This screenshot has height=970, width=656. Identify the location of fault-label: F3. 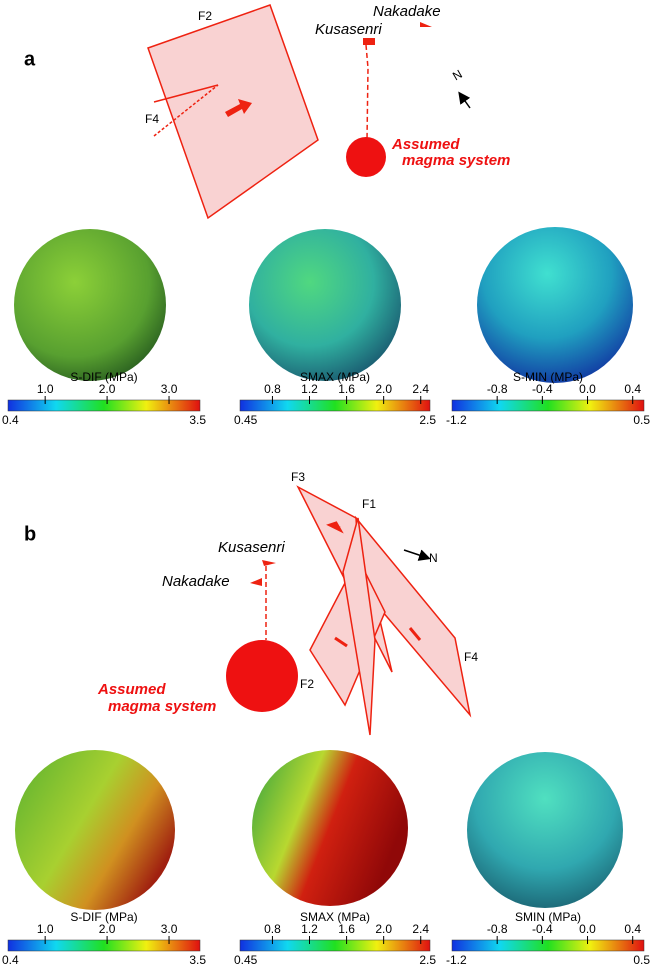
(298, 477).